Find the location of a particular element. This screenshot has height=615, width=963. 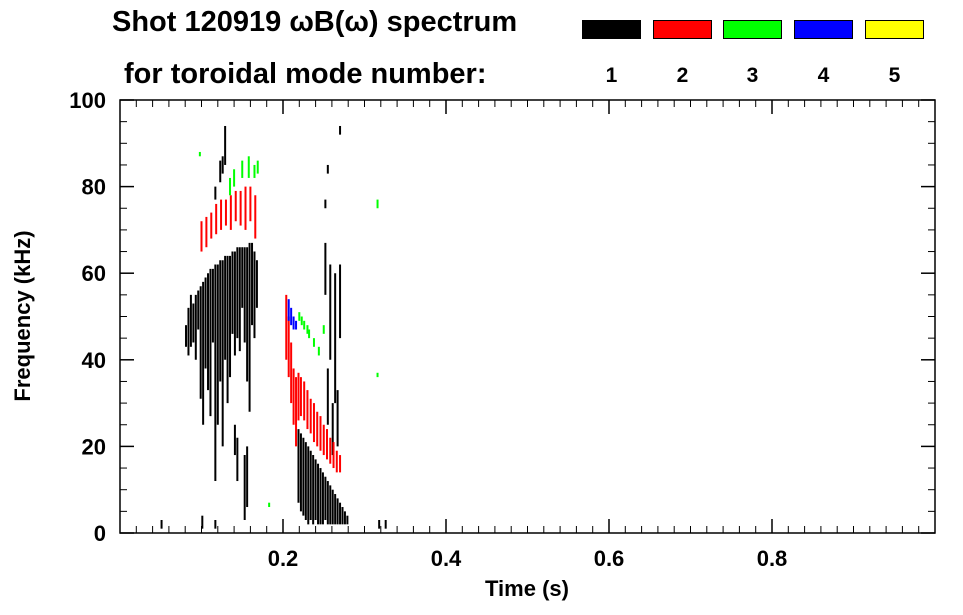

legend-label-mode-4: 4 is located at coordinates (823, 75).